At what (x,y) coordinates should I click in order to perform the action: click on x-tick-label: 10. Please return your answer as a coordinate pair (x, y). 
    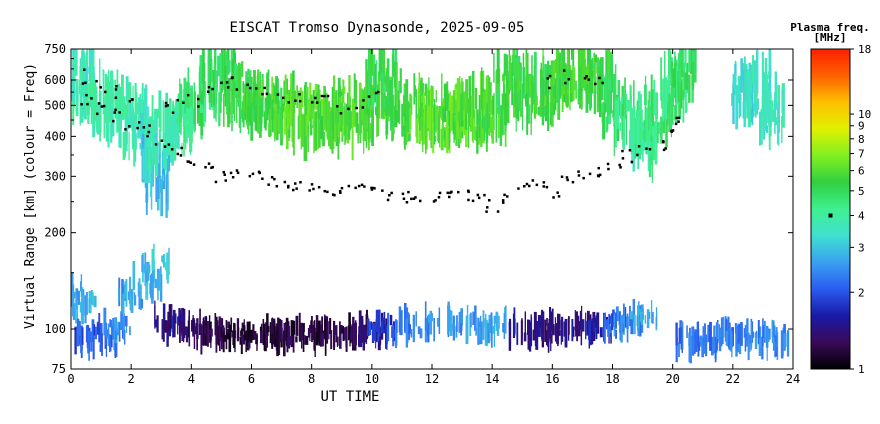
    Looking at the image, I should click on (372, 379).